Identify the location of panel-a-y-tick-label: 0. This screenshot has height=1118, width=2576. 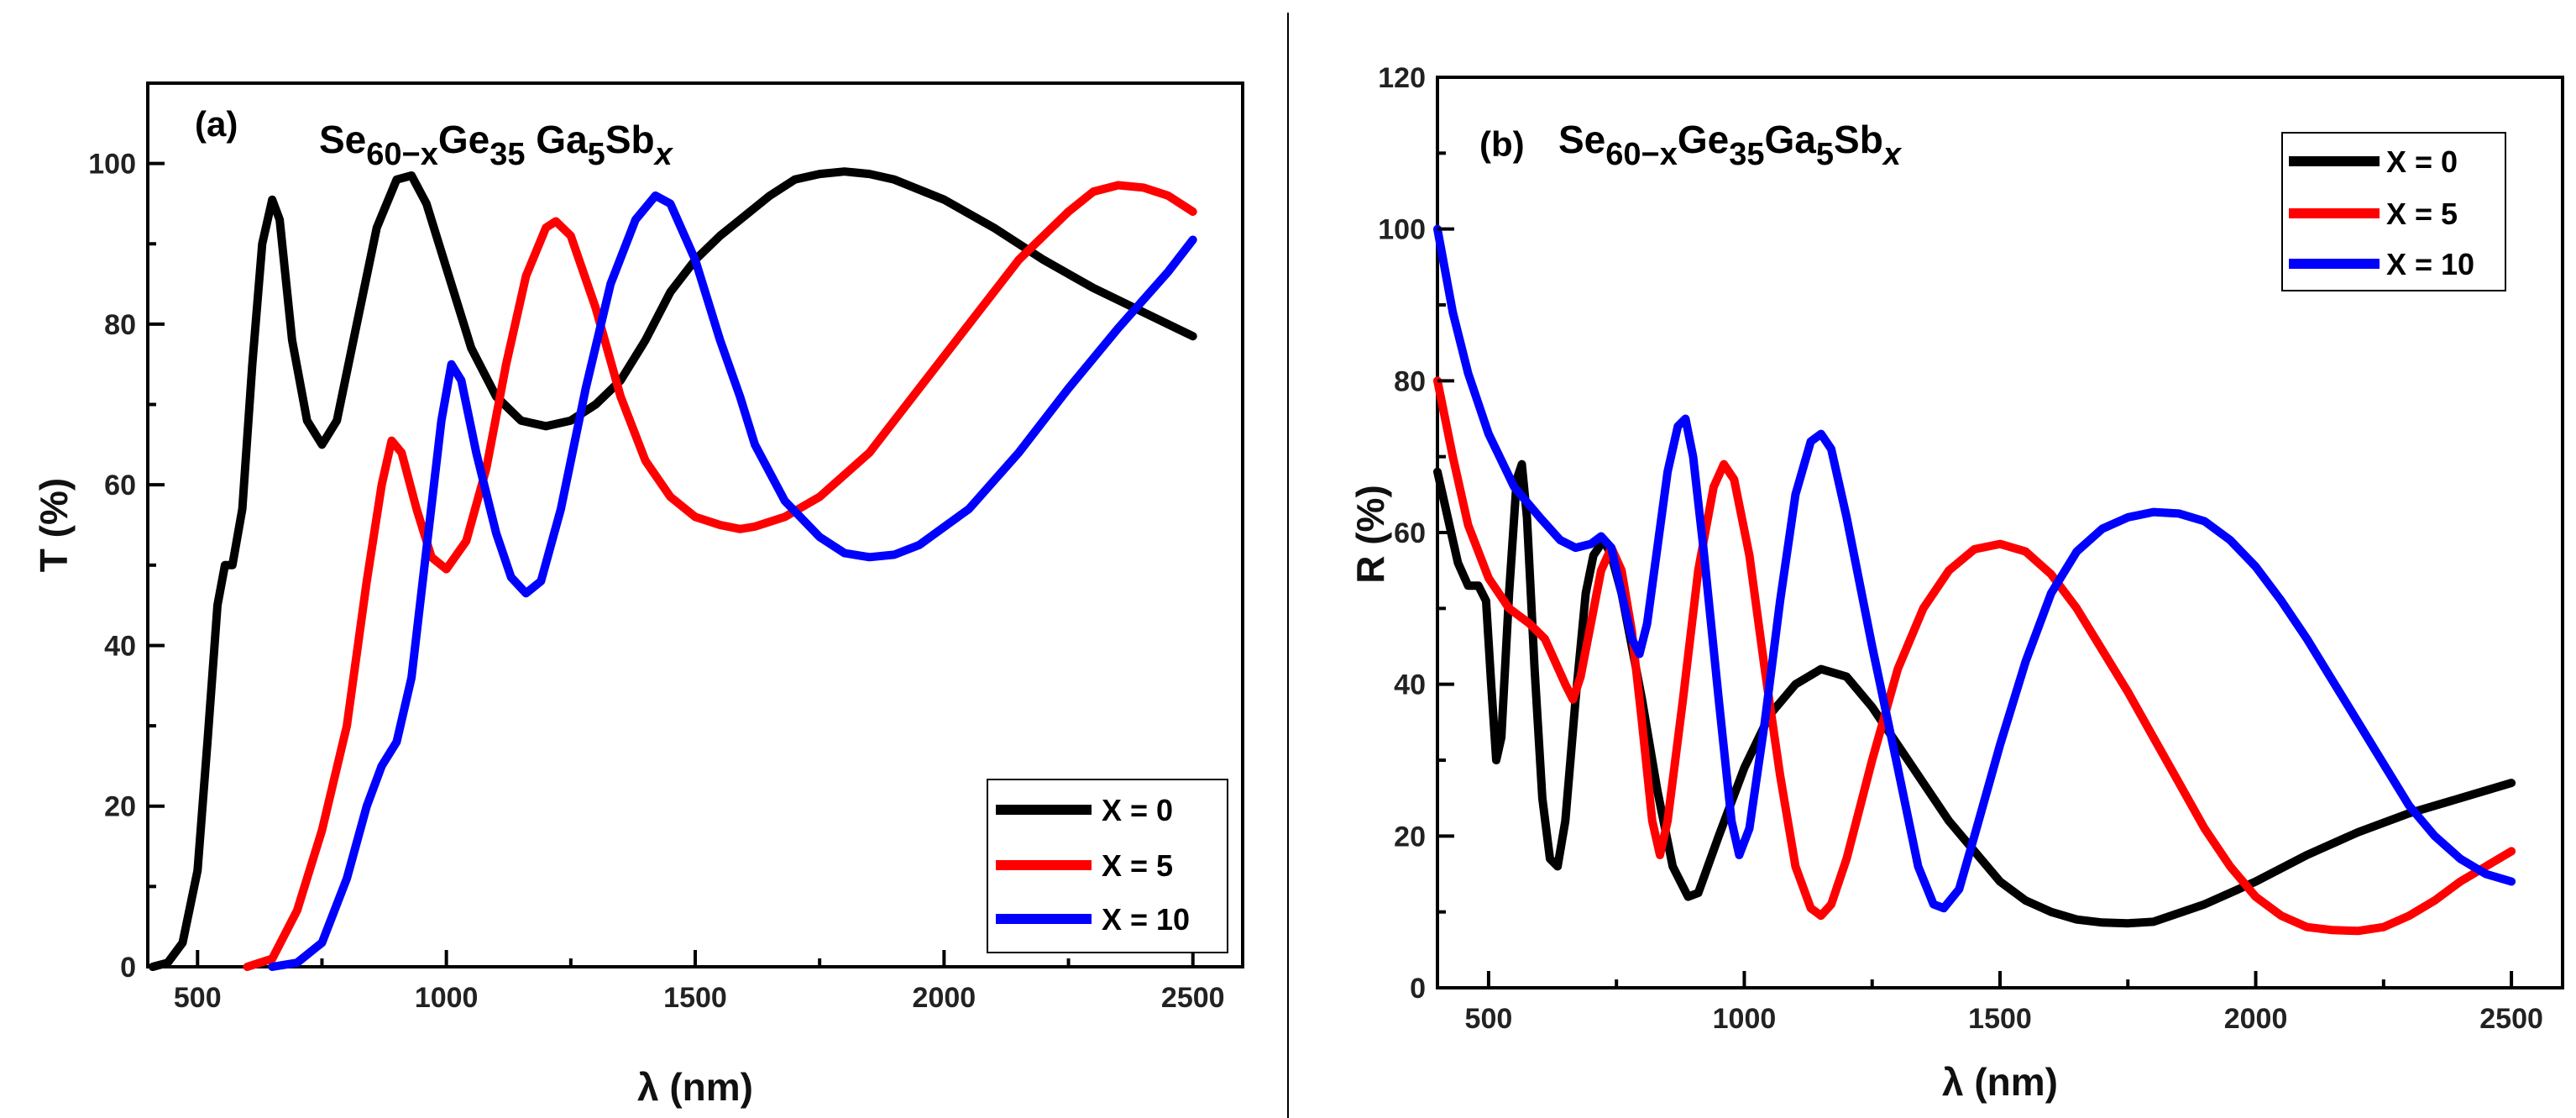
(128, 968).